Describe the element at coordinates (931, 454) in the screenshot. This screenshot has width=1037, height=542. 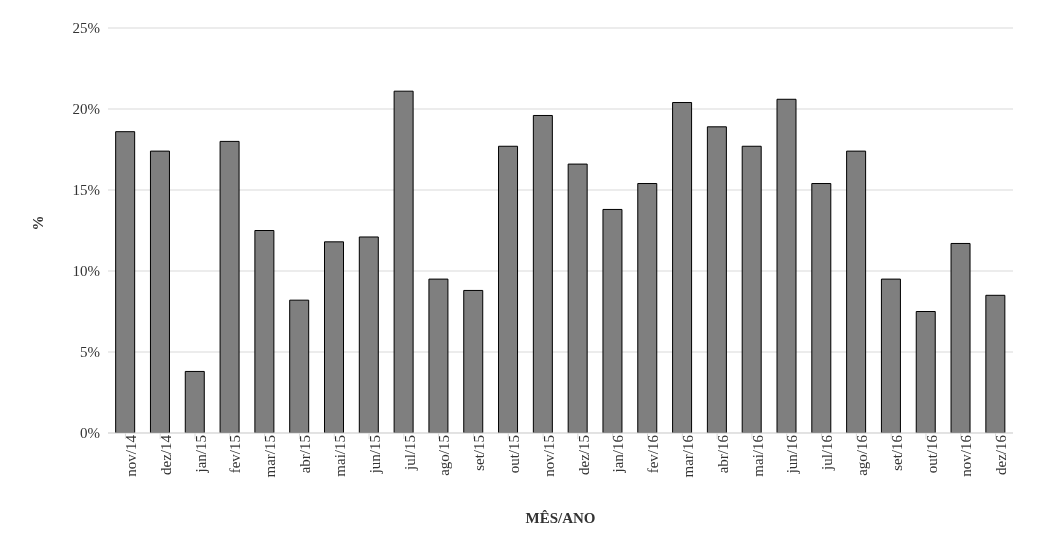
I see `x-tick-label: out/16` at that location.